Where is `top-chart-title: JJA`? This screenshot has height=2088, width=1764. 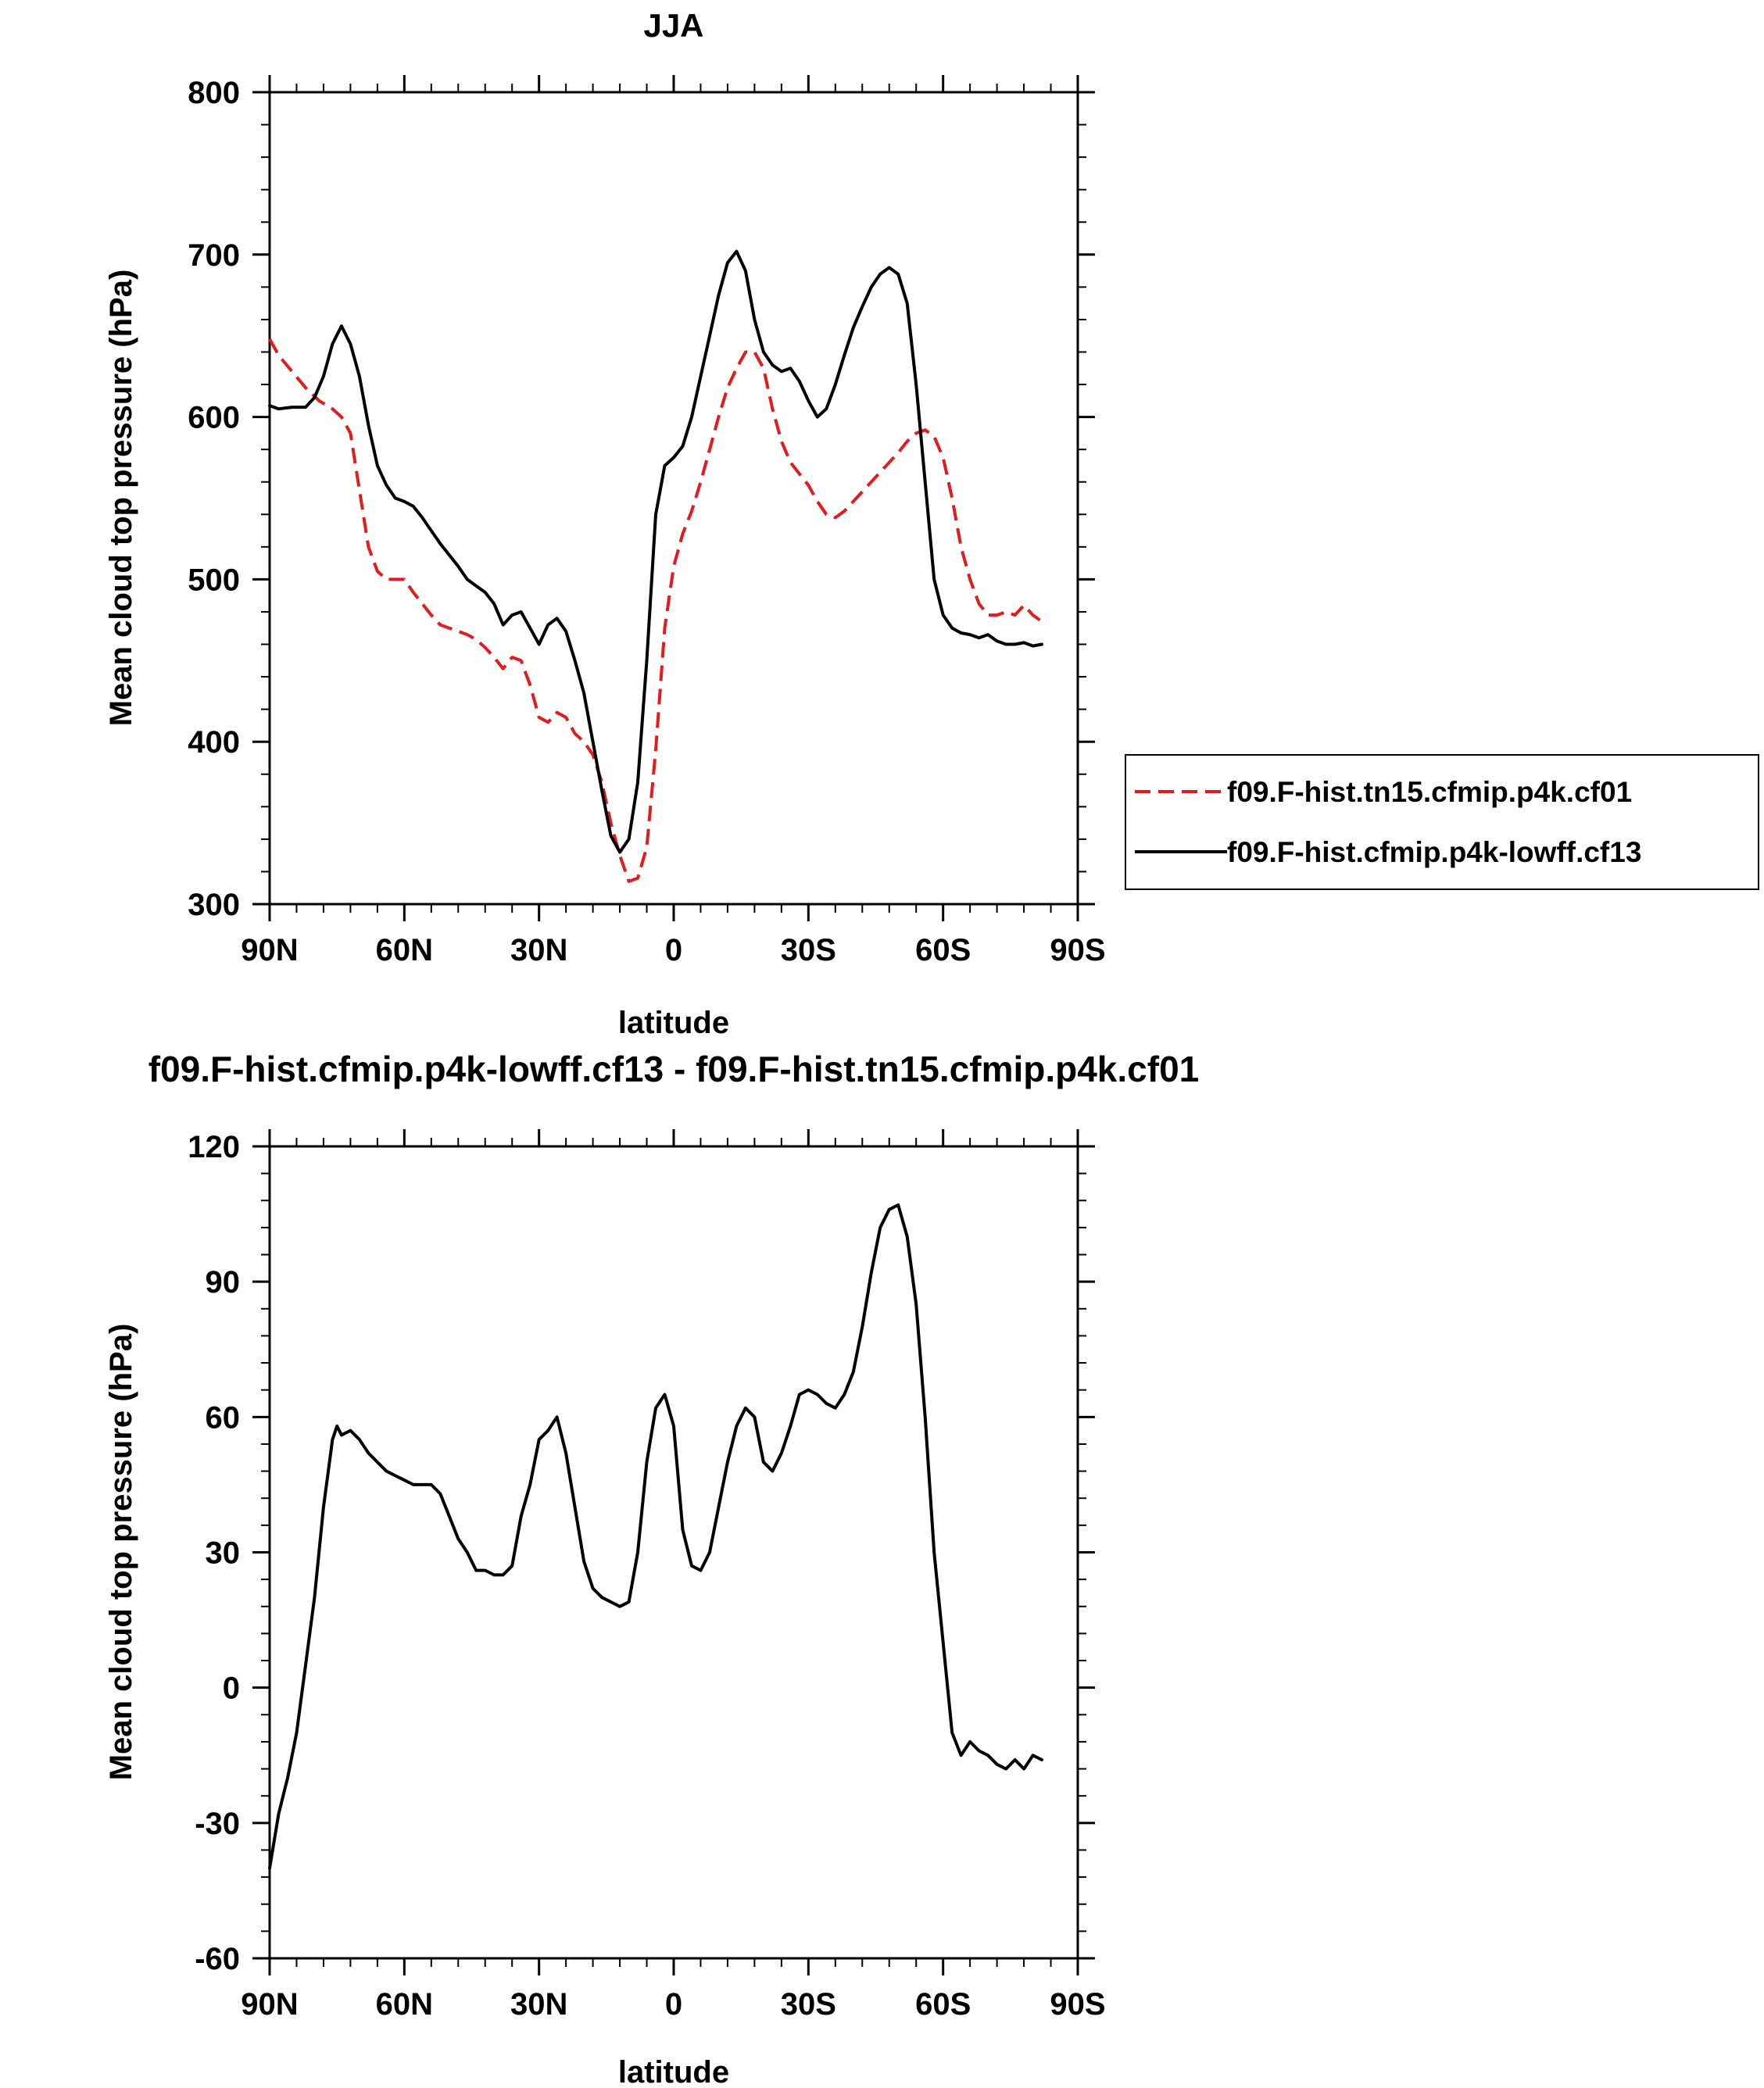
top-chart-title: JJA is located at coordinates (673, 25).